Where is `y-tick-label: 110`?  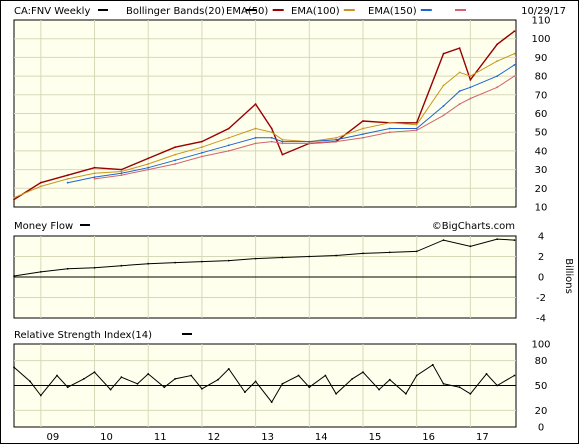 y-tick-label: 110 is located at coordinates (540, 21).